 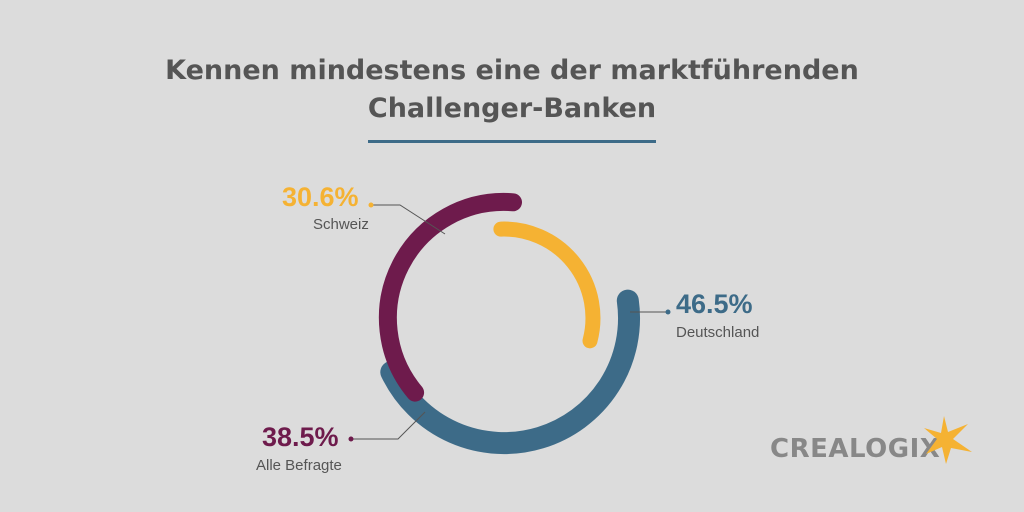 What do you see at coordinates (717, 332) in the screenshot?
I see `series-label-deutschland: Deutschland` at bounding box center [717, 332].